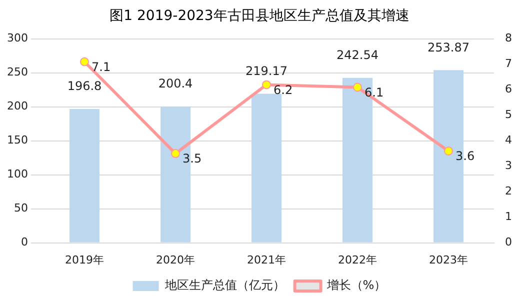 This screenshot has width=519, height=302. Describe the element at coordinates (374, 92) in the screenshot. I see `data-label: 6.1` at that location.